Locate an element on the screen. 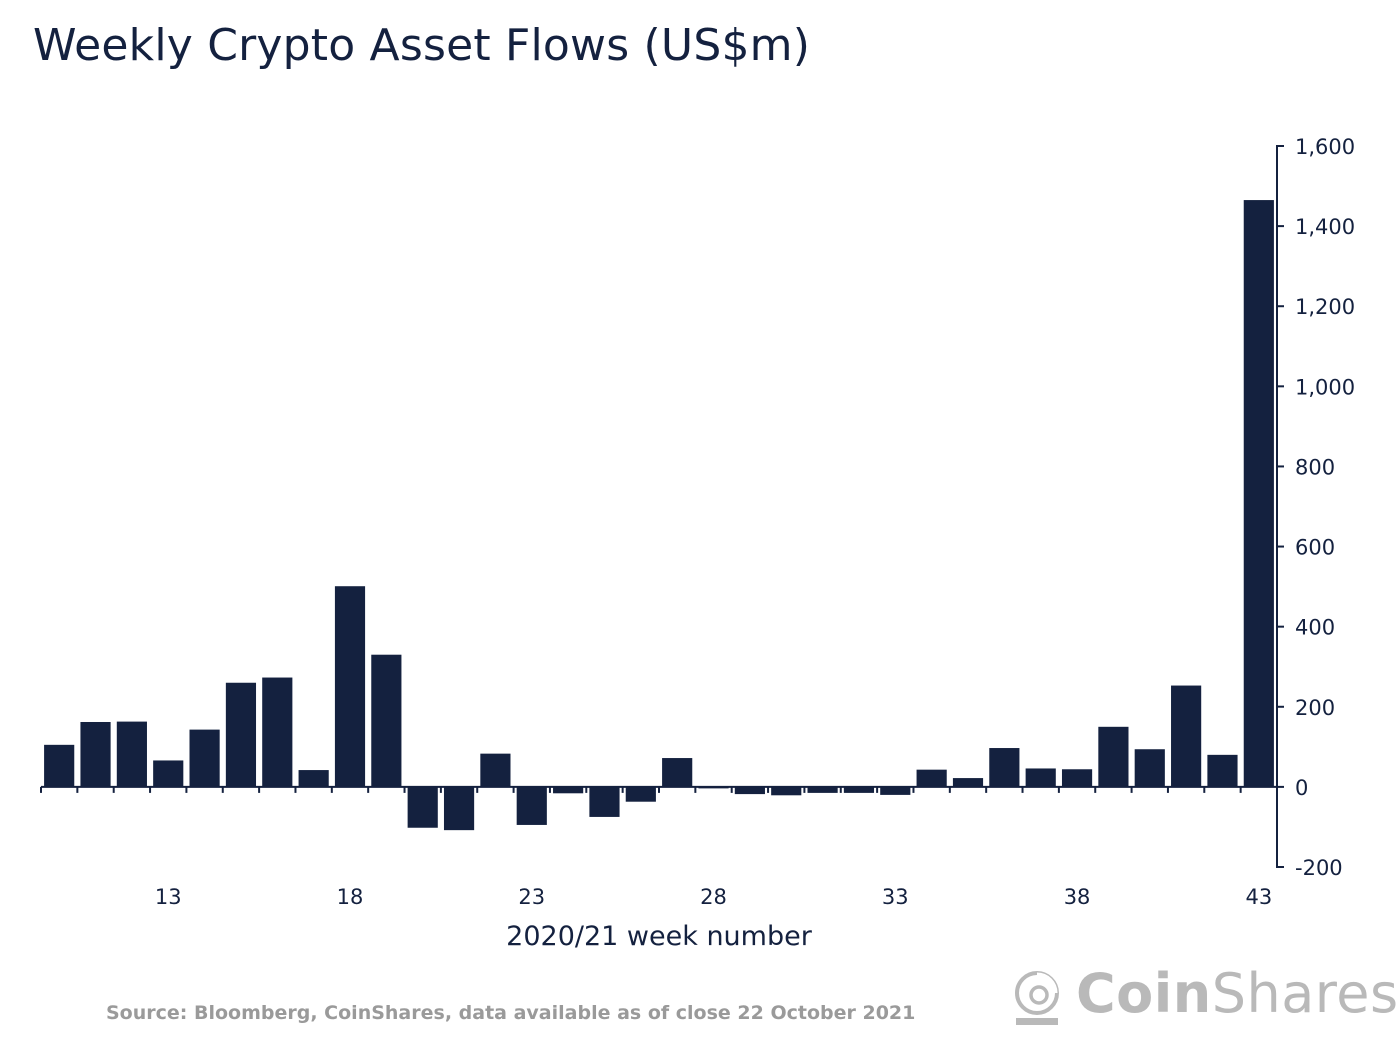 Image resolution: width=1400 pixels, height=1045 pixels. y-tick-label: -200 is located at coordinates (1319, 868).